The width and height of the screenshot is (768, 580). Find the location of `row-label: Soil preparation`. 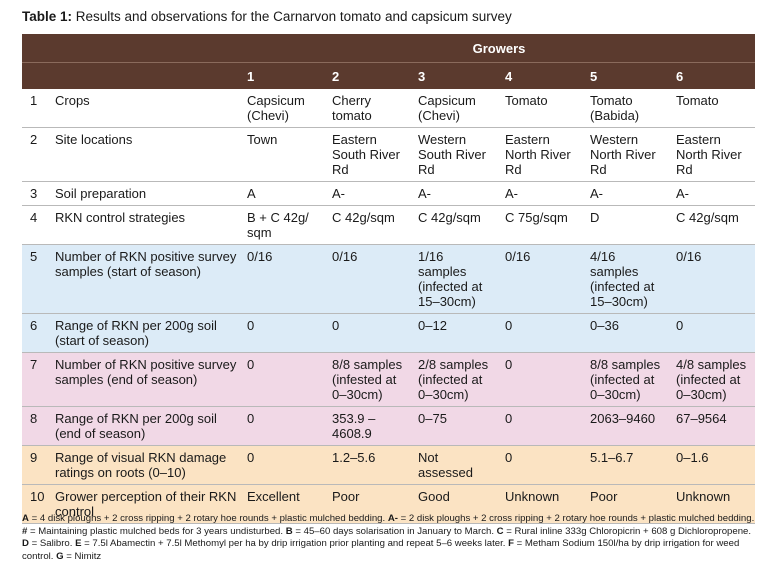

row-label: Soil preparation is located at coordinates (145, 193).